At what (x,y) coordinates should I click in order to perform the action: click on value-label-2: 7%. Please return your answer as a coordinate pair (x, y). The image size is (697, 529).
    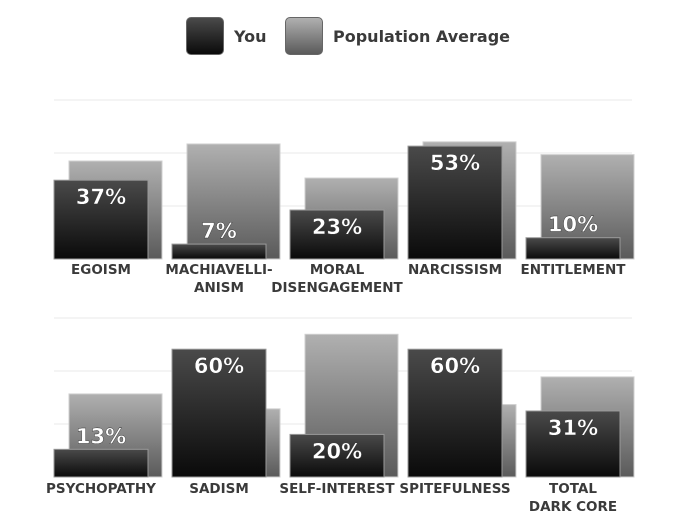
    Looking at the image, I should click on (219, 231).